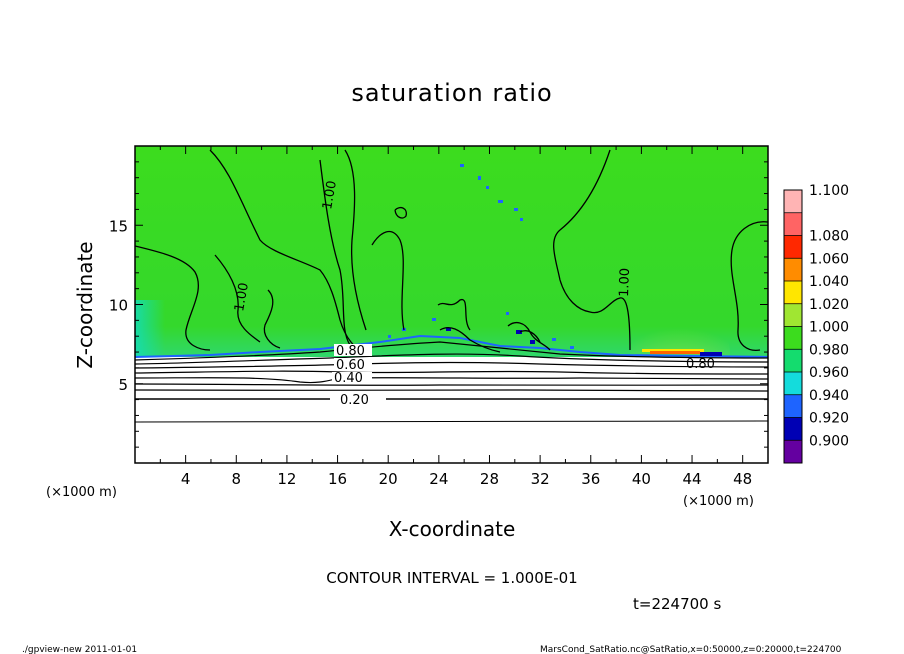 This screenshot has height=654, width=904. Describe the element at coordinates (186, 479) in the screenshot. I see `x-tick-label: 4` at that location.